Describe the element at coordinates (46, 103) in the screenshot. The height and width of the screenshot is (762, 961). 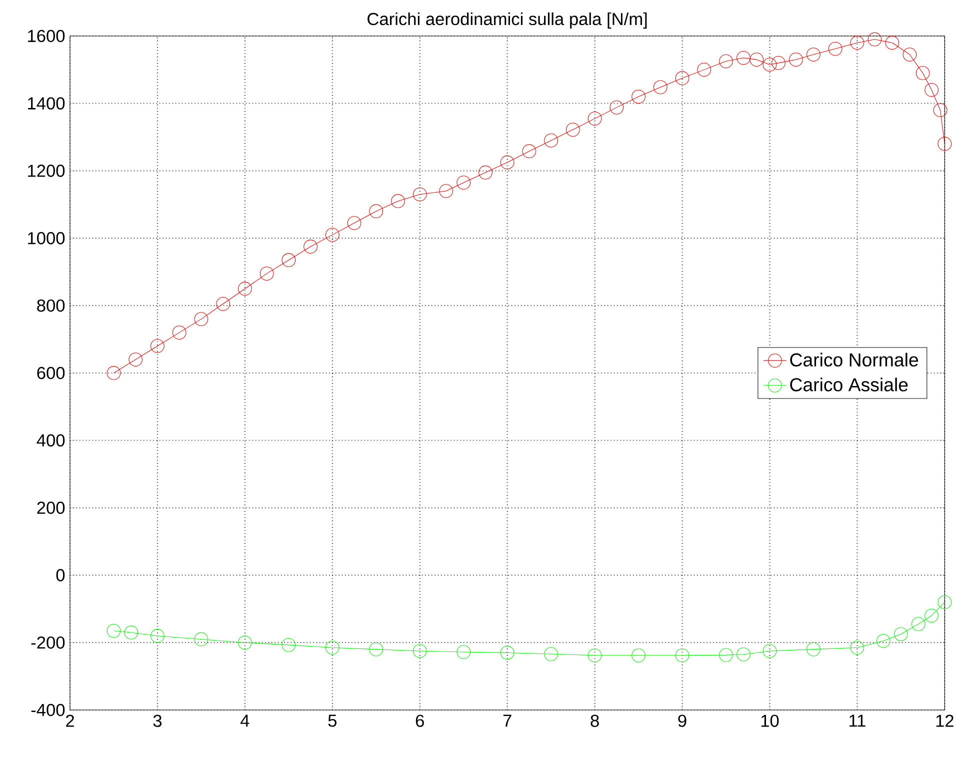
I see `y-tick-label: 1400` at that location.